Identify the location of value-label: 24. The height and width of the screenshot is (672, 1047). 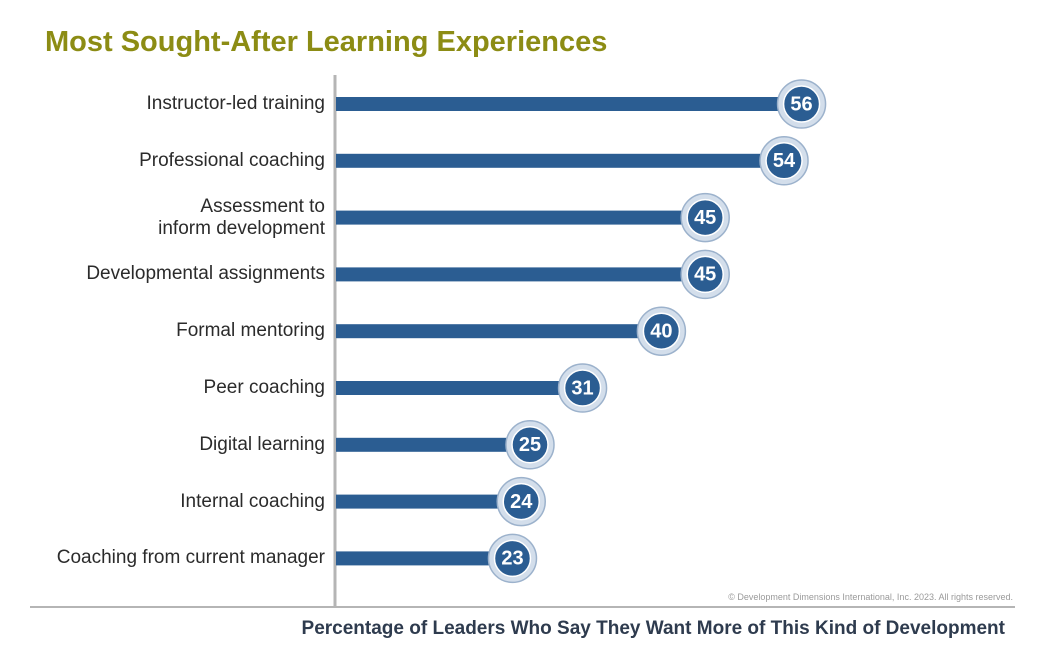
(521, 502).